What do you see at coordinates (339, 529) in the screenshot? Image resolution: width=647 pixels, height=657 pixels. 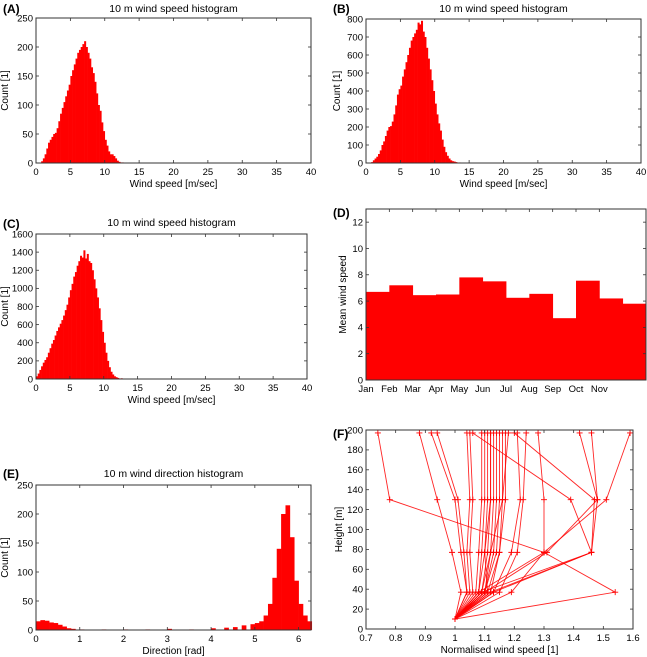 I see `y-axis-label: Height [m]` at bounding box center [339, 529].